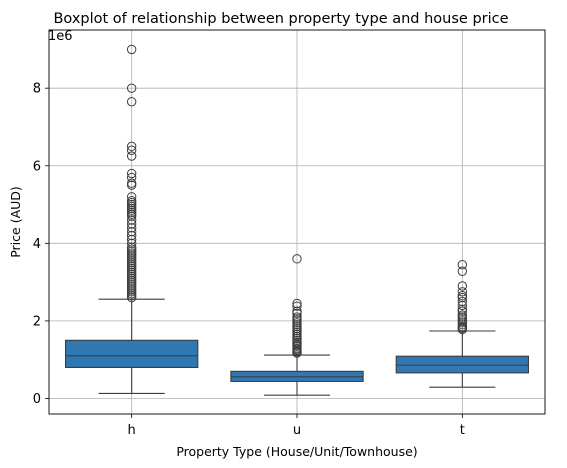 This screenshot has height=468, width=567. I want to click on y-tick-label: 2, so click(37, 321).